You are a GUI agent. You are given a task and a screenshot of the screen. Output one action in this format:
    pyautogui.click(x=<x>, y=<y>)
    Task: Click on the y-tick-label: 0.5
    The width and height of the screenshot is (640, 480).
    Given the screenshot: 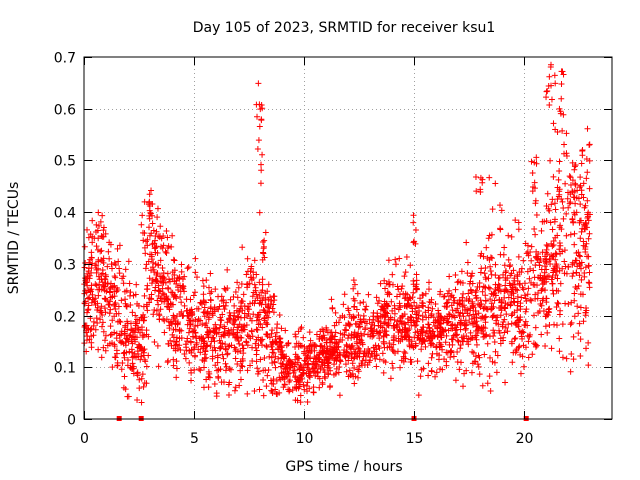 What is the action you would take?
    pyautogui.click(x=65, y=162)
    